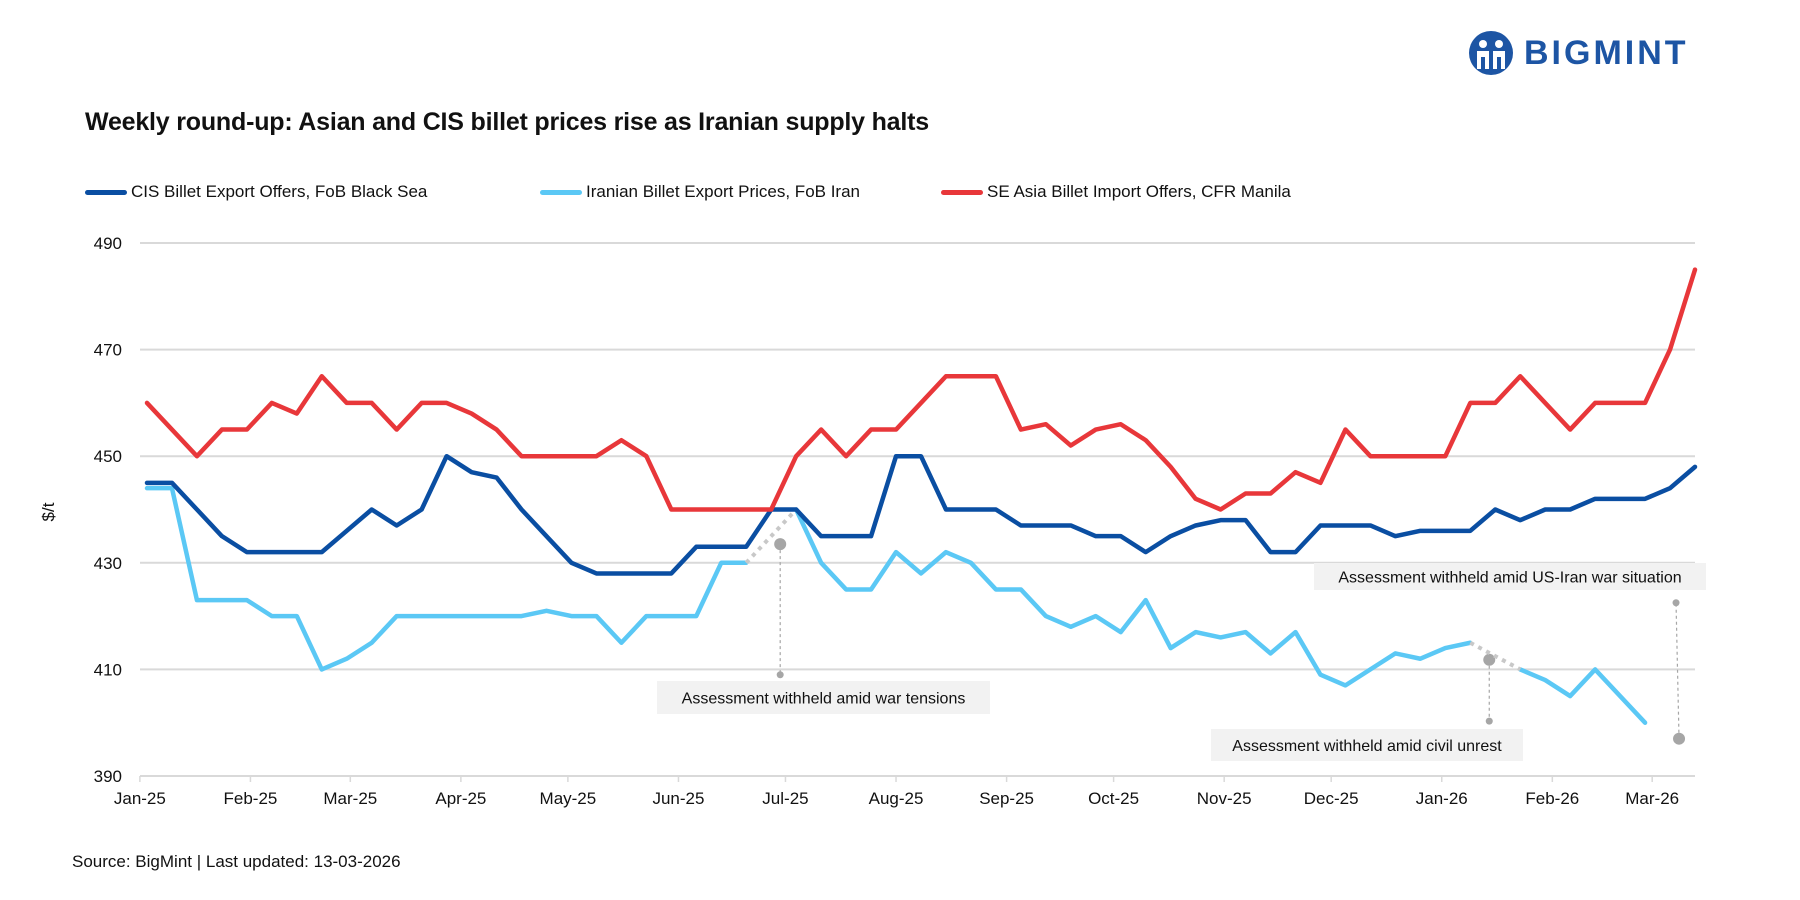 Image resolution: width=1800 pixels, height=900 pixels. What do you see at coordinates (108, 456) in the screenshot?
I see `y-tick-label: 450` at bounding box center [108, 456].